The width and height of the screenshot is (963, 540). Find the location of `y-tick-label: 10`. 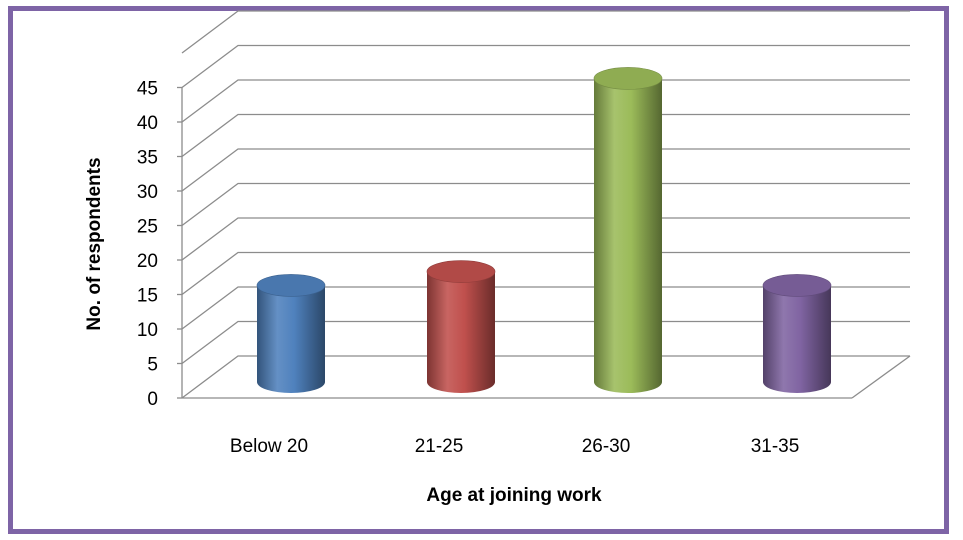

y-tick-label: 10 is located at coordinates (147, 330).